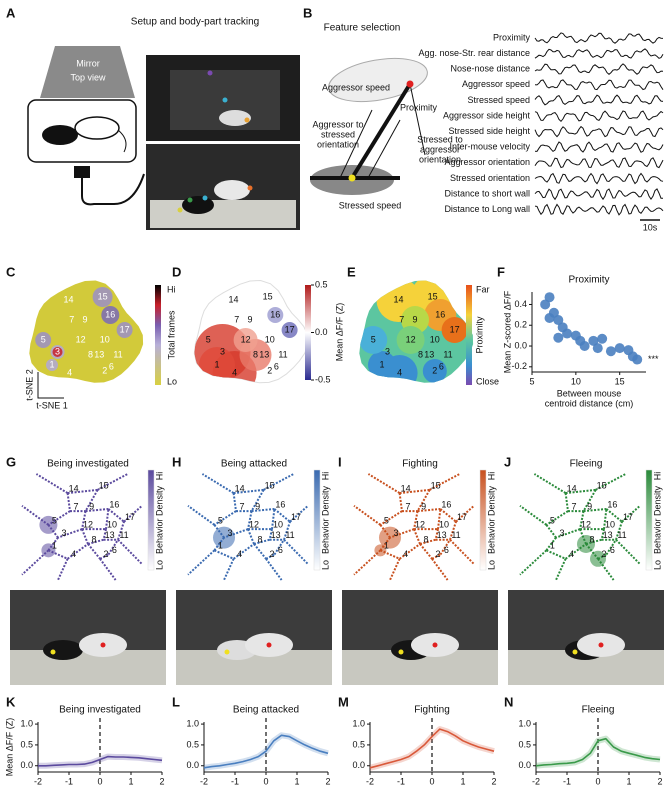  What do you see at coordinates (87, 72) in the screenshot?
I see `mirror` at bounding box center [87, 72].